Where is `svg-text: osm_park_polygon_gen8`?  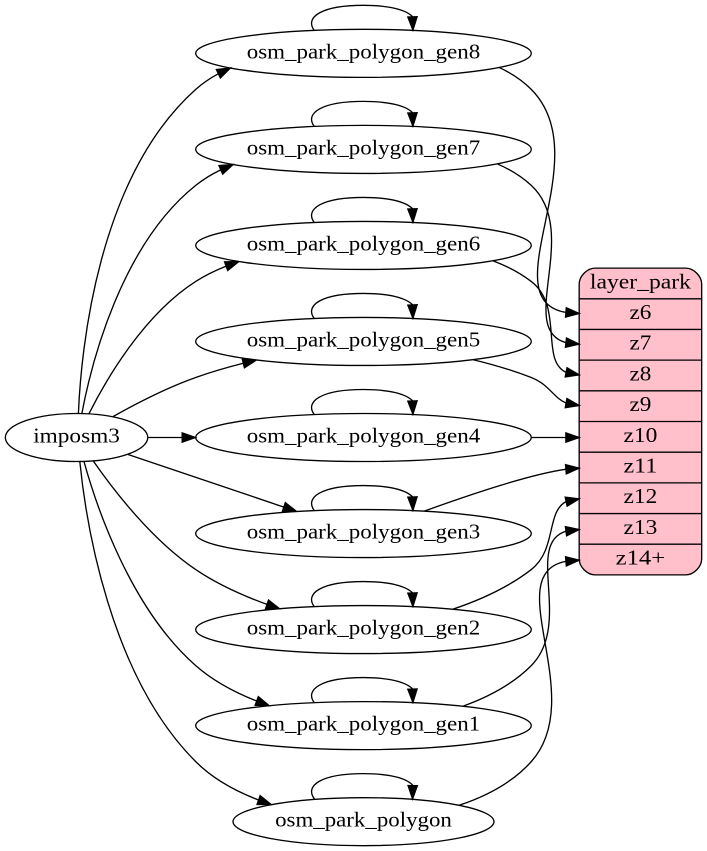 svg-text: osm_park_polygon_gen8 is located at coordinates (363, 51).